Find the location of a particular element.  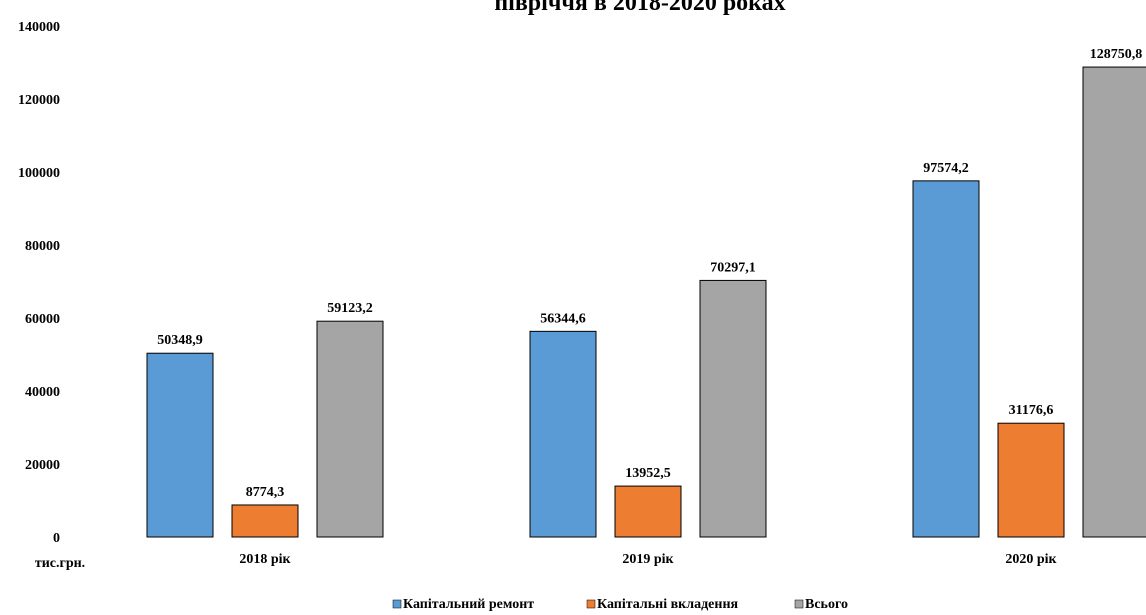

legend-item: Капітальні вкладення is located at coordinates (662, 604).